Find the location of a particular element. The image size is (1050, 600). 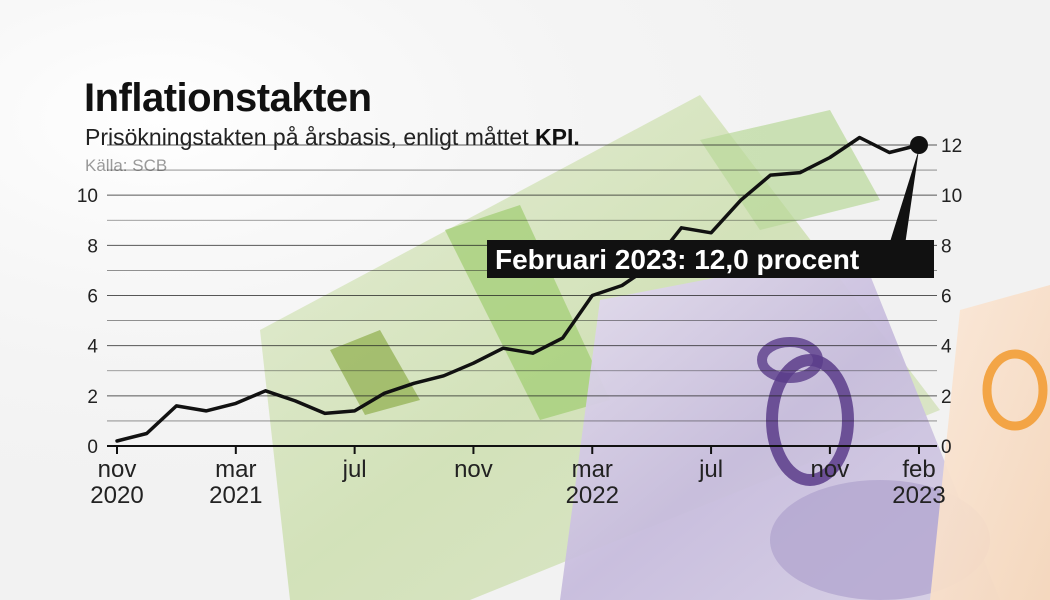

x-tick-year-label: 2020 is located at coordinates (116, 495).